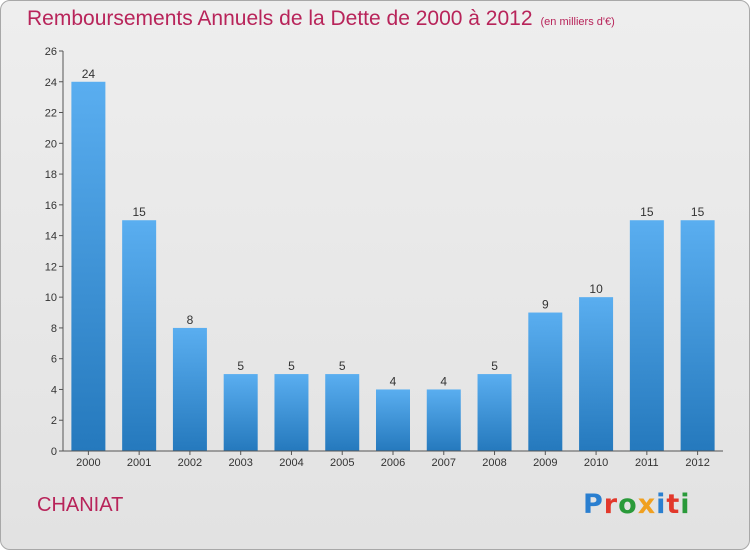 The height and width of the screenshot is (550, 750). What do you see at coordinates (190, 320) in the screenshot?
I see `bar-value-label: 8` at bounding box center [190, 320].